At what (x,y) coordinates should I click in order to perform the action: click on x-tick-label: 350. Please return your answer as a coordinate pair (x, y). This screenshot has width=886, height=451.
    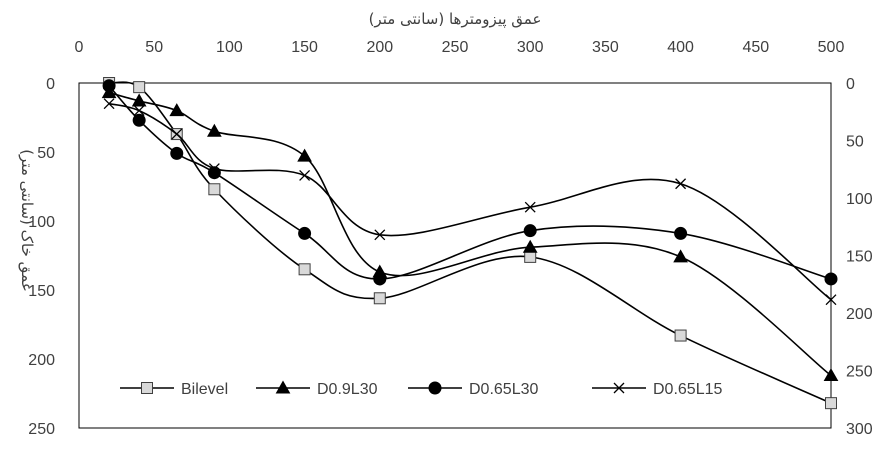
    Looking at the image, I should click on (605, 47).